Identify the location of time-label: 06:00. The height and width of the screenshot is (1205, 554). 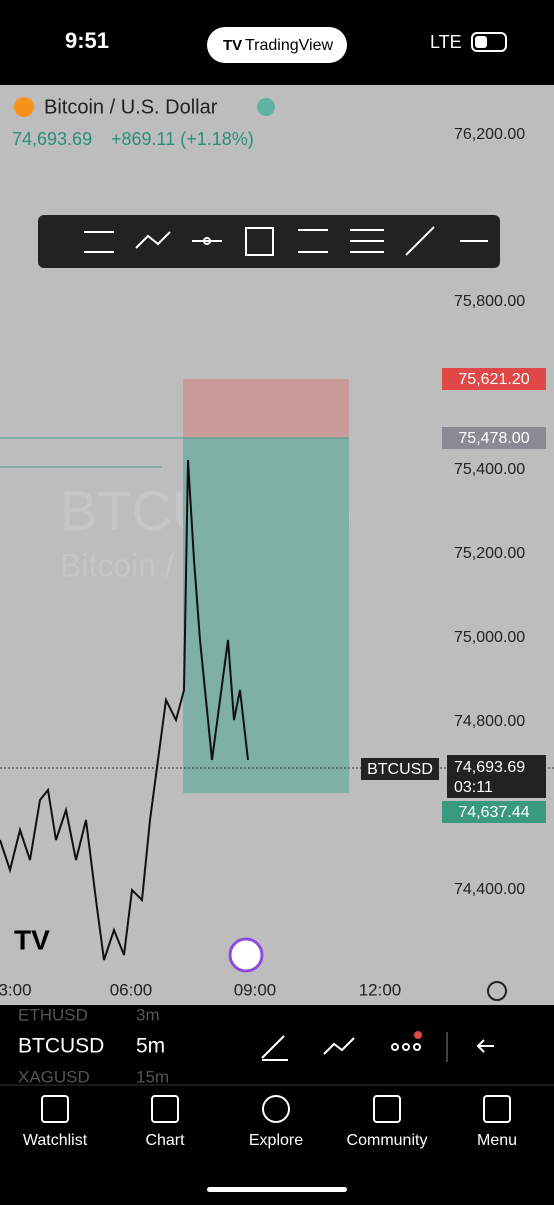
(131, 989).